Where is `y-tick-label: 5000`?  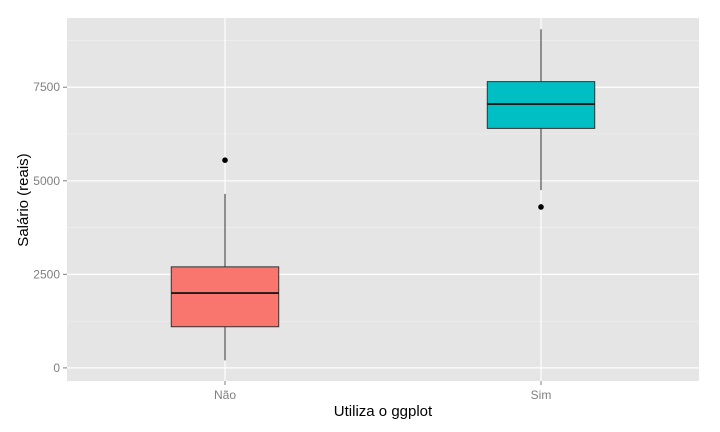
y-tick-label: 5000 is located at coordinates (46, 181).